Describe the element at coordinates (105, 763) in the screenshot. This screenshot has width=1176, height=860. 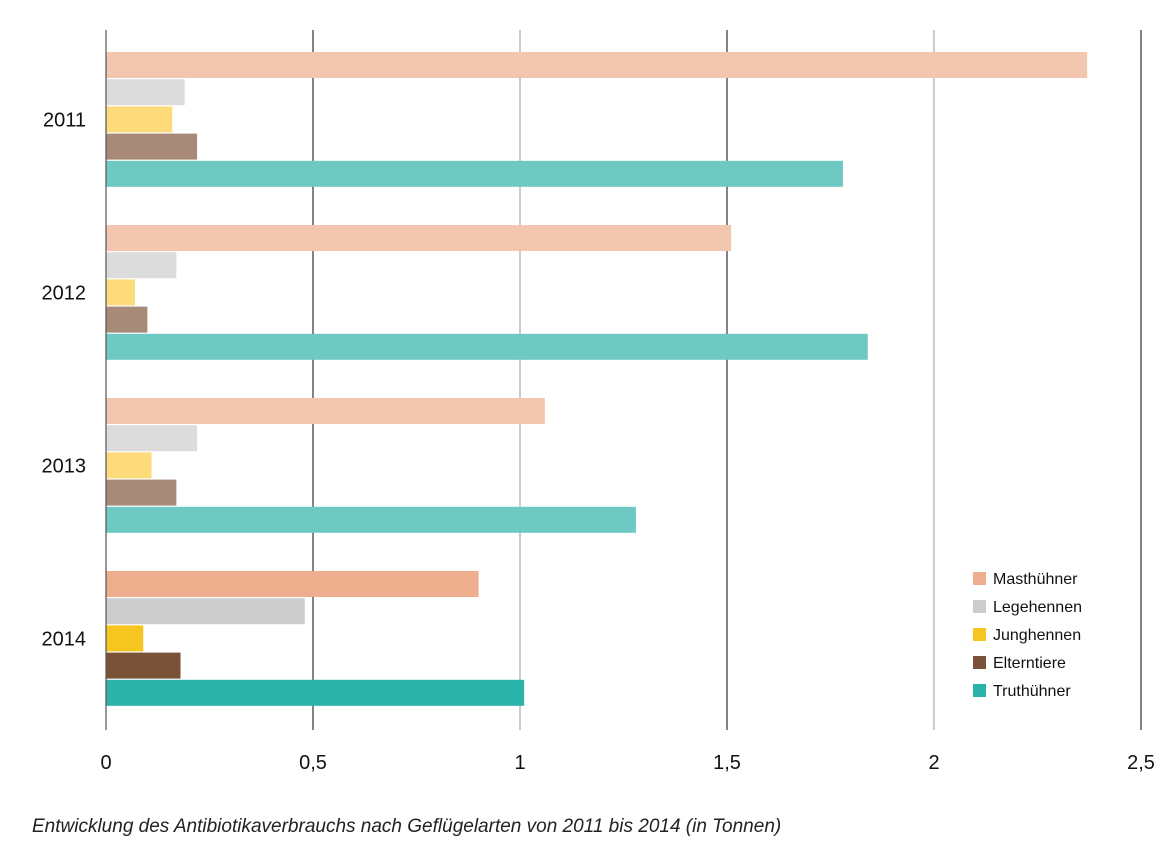
I see `x-tick-label-0: 0` at that location.